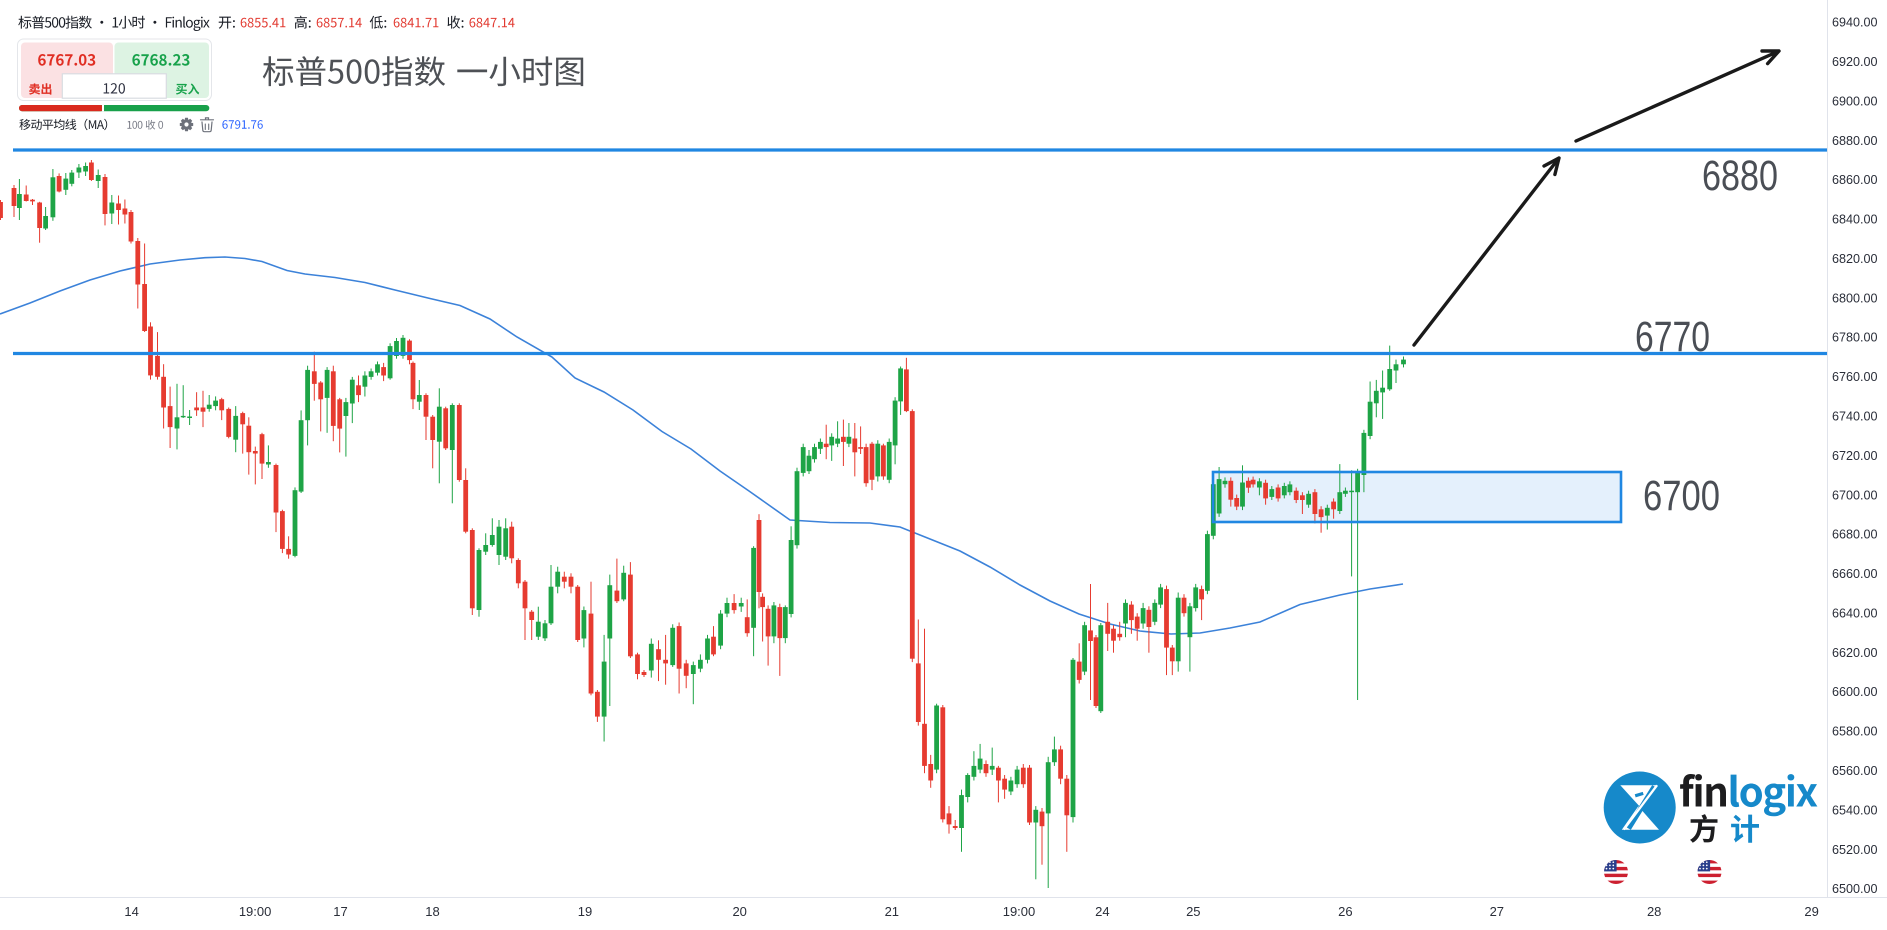  What do you see at coordinates (1855, 258) in the screenshot?
I see `svg-text: 6820.00` at bounding box center [1855, 258].